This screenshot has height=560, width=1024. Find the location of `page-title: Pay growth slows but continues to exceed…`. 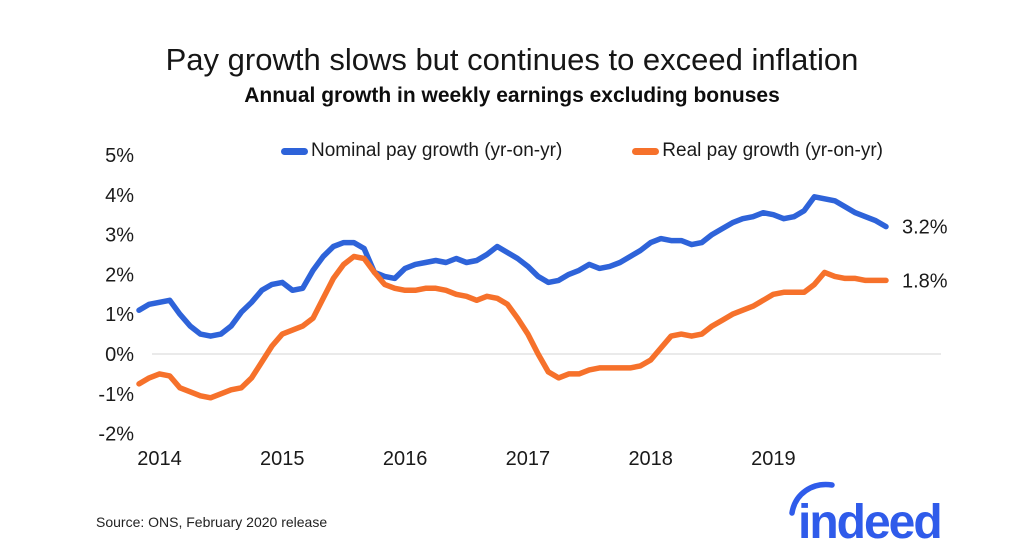

page-title: Pay growth slows but continues to exceed… is located at coordinates (512, 59).